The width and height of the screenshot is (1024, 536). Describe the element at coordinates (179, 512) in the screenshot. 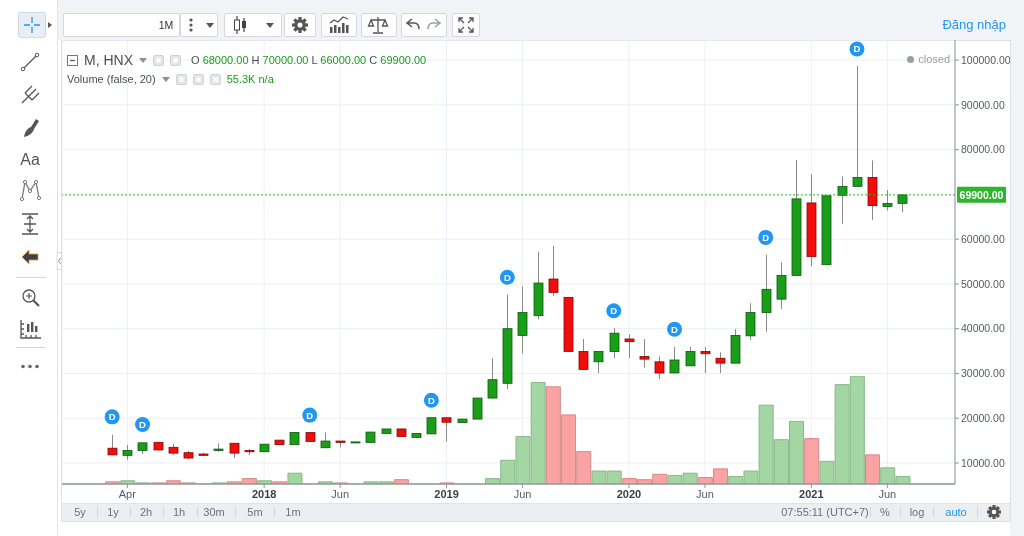

I see `text: 1h` at that location.